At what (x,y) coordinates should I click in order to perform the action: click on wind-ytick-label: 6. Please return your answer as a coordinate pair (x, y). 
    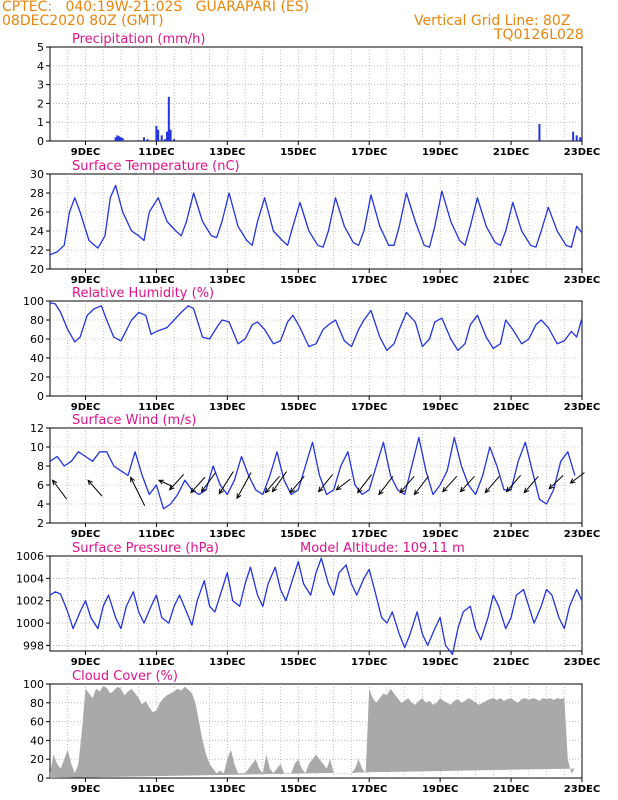
    Looking at the image, I should click on (40, 485).